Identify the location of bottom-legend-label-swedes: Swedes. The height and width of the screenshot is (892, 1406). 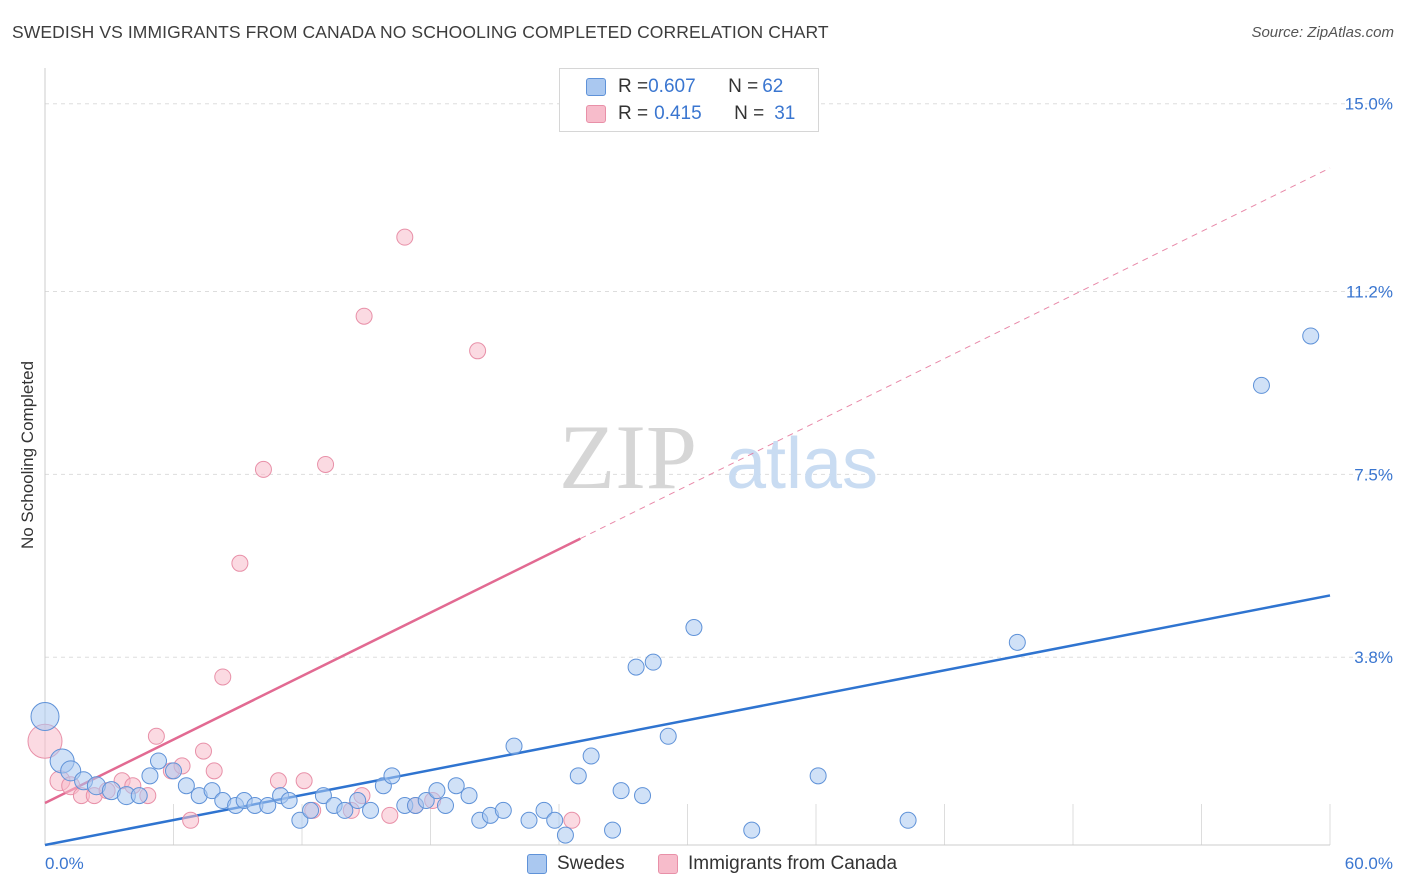
(591, 863).